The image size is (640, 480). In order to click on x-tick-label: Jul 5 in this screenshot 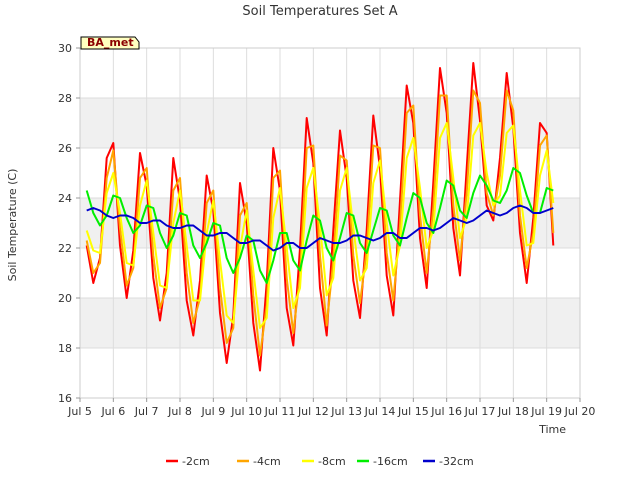, I will do `click(79, 411)`.